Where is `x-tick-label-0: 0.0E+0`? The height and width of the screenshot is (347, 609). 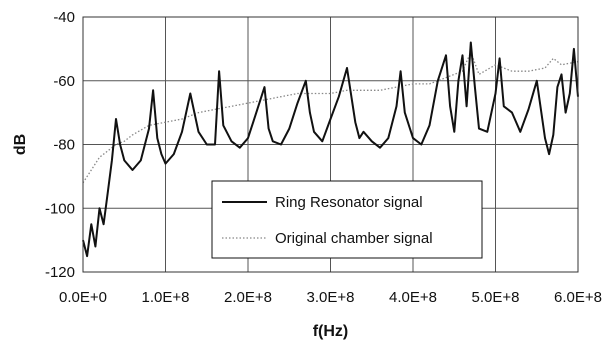
x-tick-label-0: 0.0E+0 is located at coordinates (83, 297).